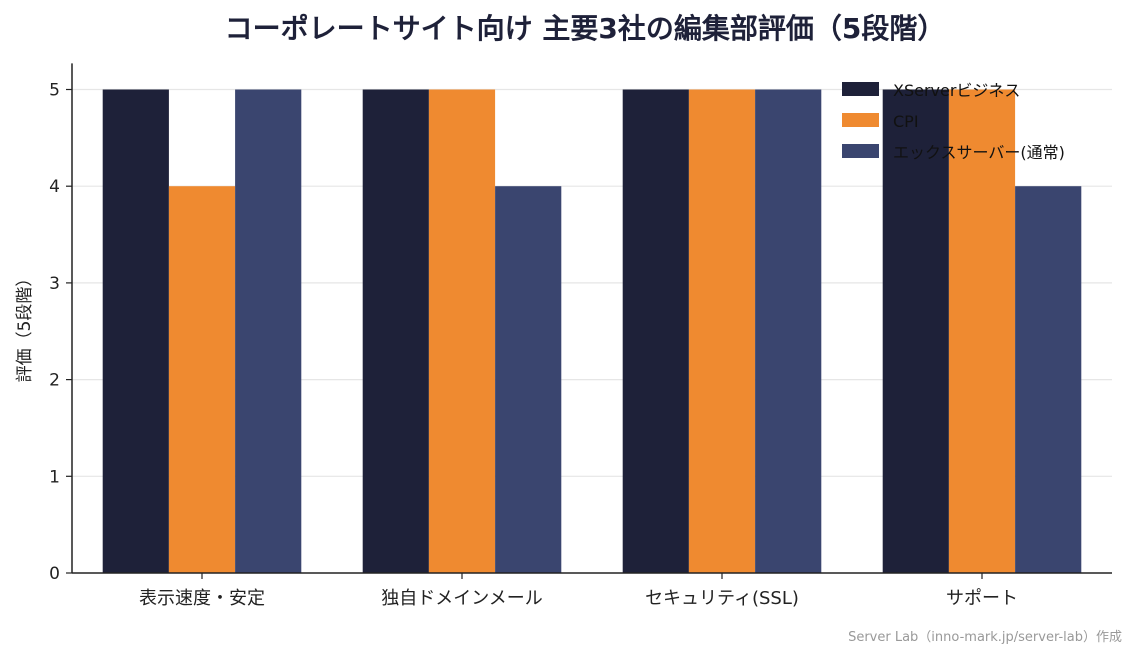 This screenshot has height=660, width=1137. Describe the element at coordinates (578, 591) in the screenshot. I see `x-ticks: 表示速度・安定 独自ドメインメール セキュリティ(SSL) サポート` at that location.